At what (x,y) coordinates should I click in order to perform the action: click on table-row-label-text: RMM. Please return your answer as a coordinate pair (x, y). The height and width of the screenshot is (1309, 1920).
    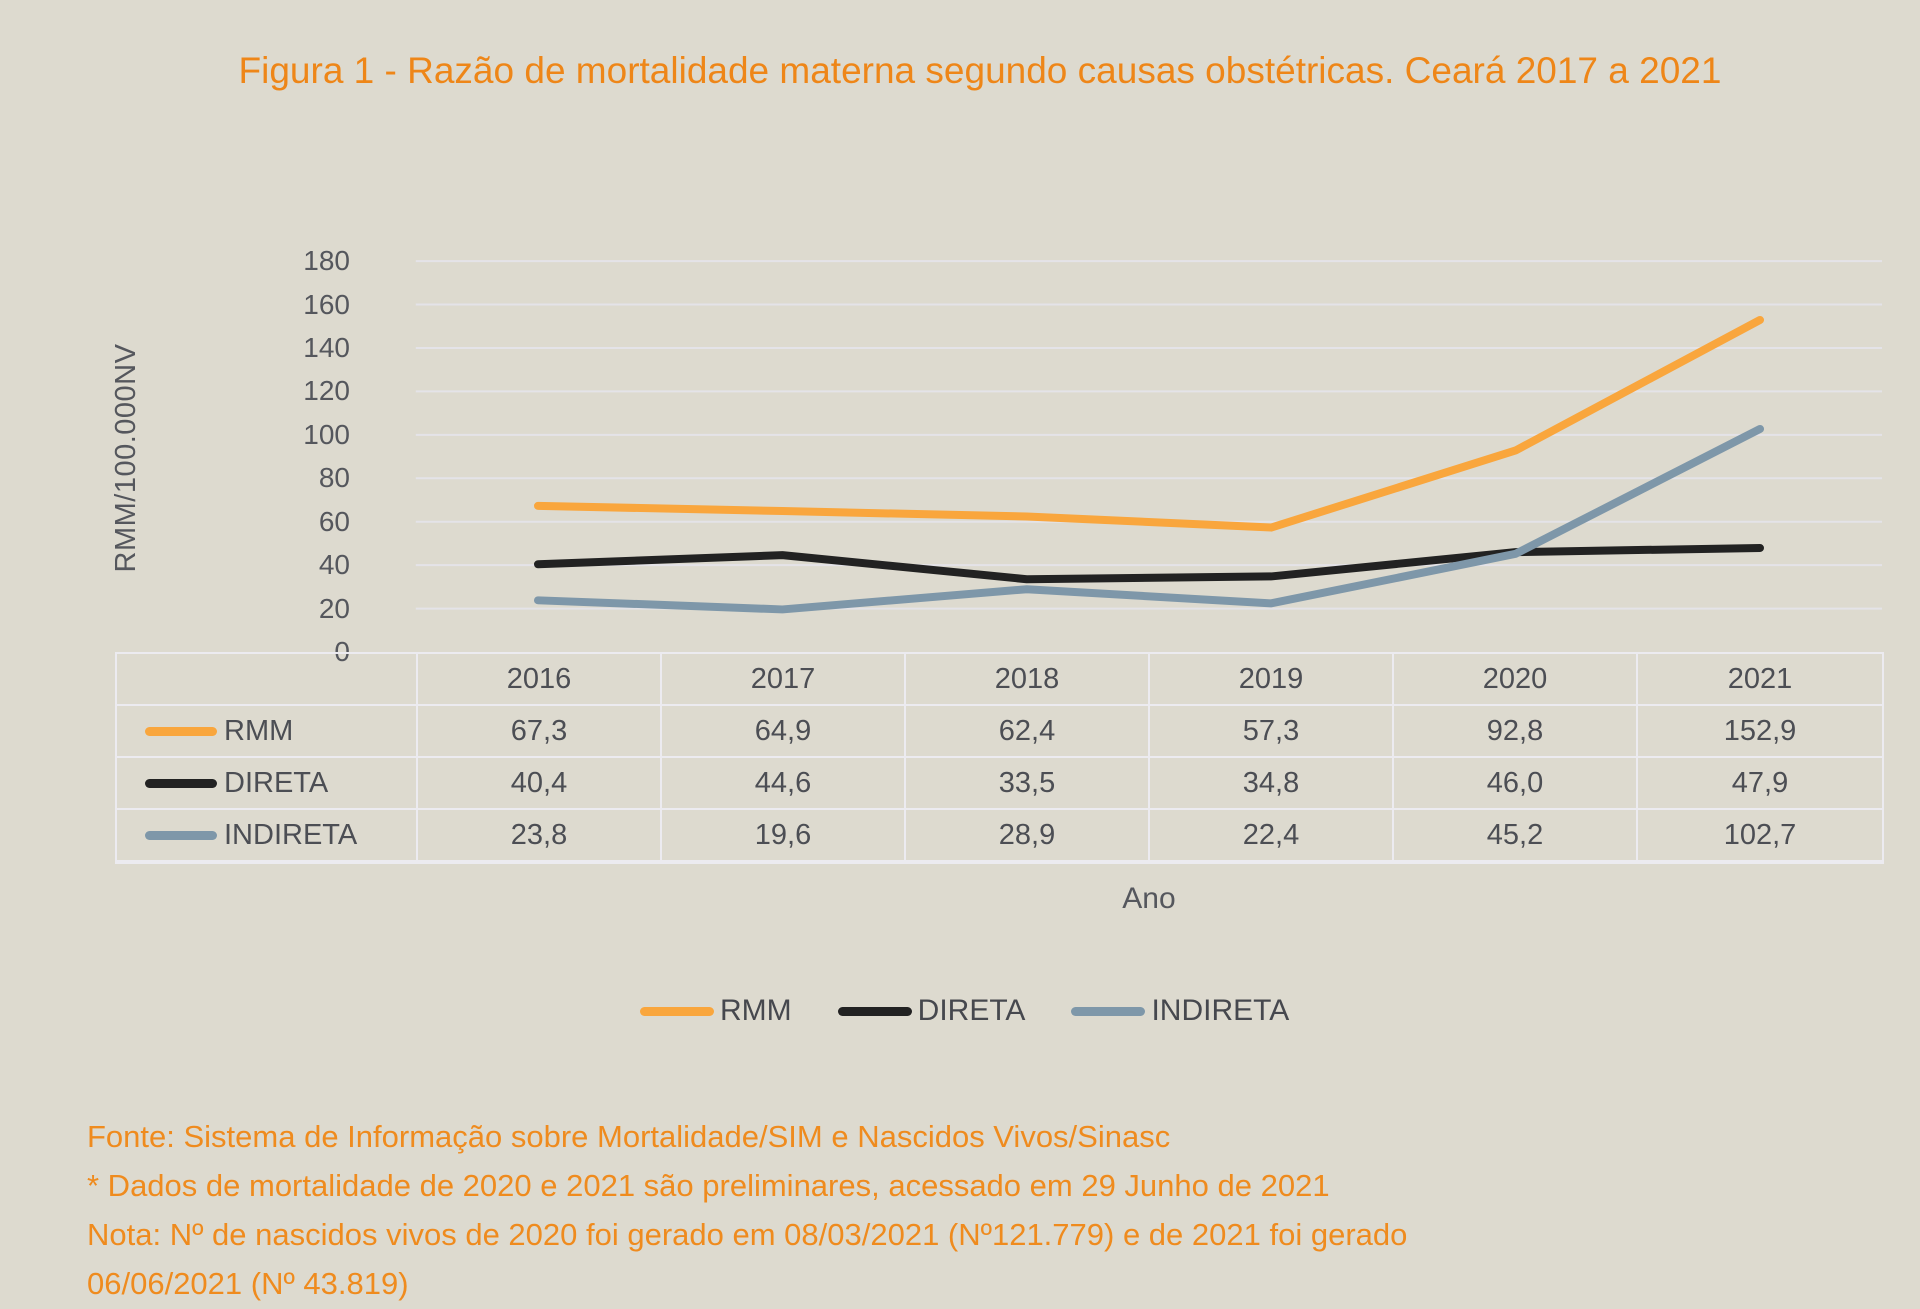
    Looking at the image, I should click on (259, 730).